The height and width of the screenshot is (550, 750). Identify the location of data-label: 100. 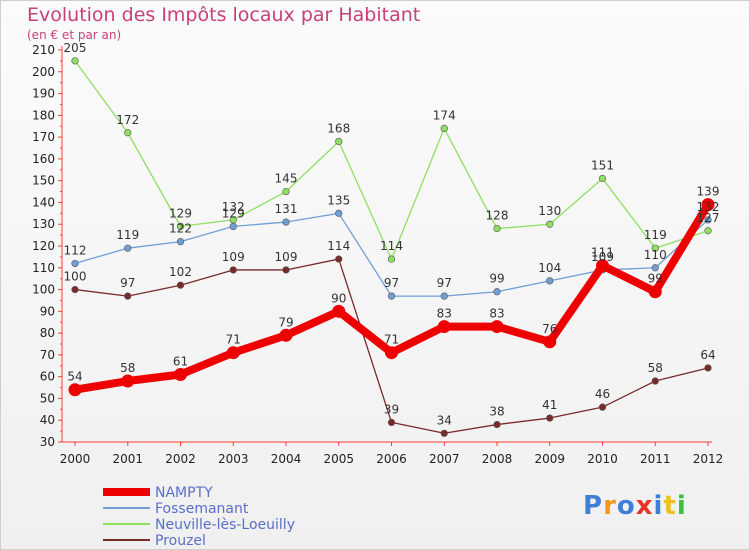
(75, 277).